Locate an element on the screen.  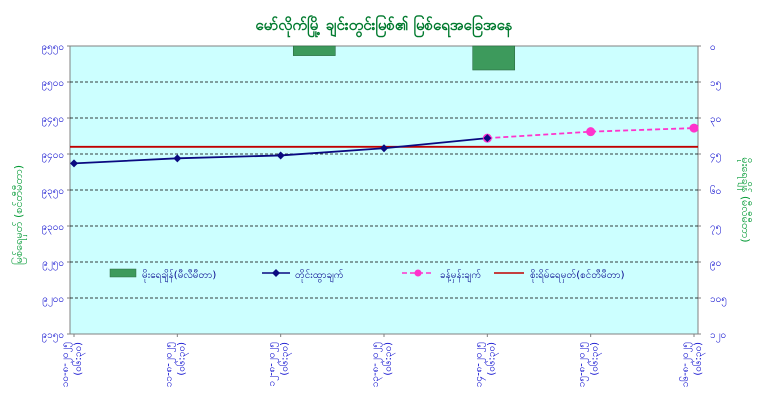
legend-rain-swatch is located at coordinates (123, 273).